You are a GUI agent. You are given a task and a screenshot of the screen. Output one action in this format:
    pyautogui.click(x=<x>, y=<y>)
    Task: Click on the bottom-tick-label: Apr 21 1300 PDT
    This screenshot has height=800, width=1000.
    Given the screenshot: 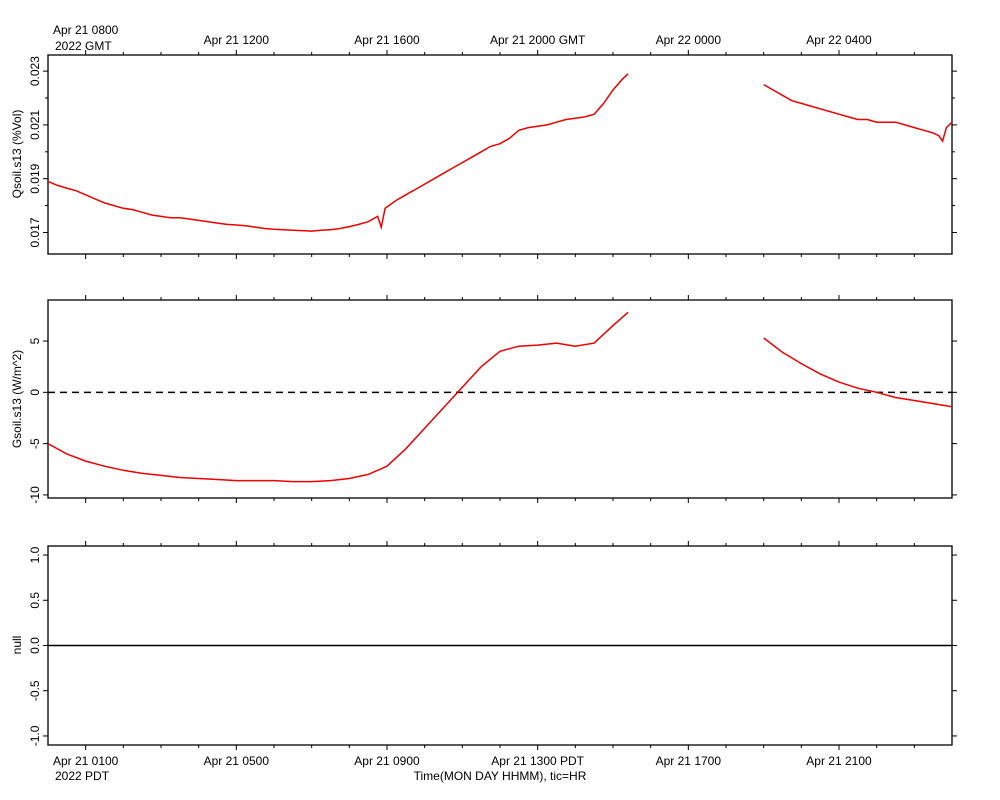 What is the action you would take?
    pyautogui.click(x=537, y=761)
    